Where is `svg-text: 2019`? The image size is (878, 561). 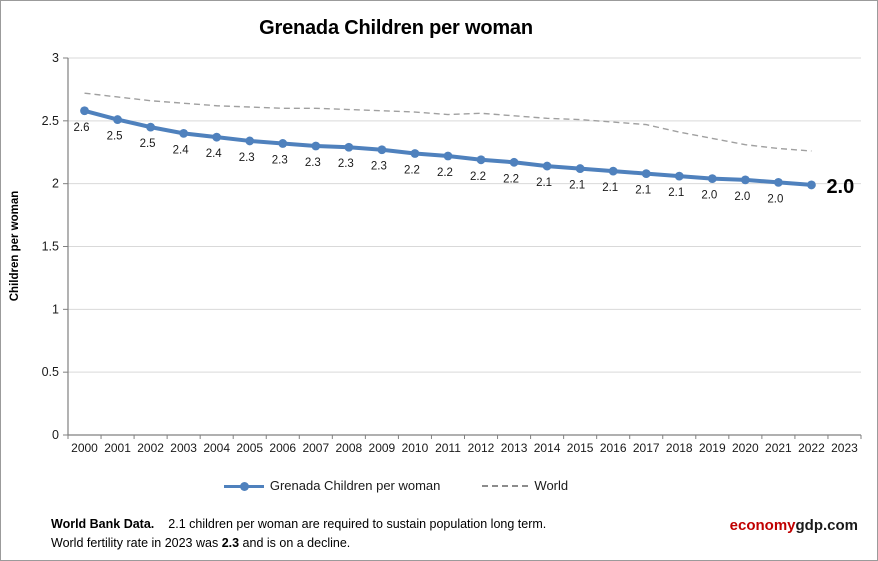 svg-text: 2019 is located at coordinates (712, 448).